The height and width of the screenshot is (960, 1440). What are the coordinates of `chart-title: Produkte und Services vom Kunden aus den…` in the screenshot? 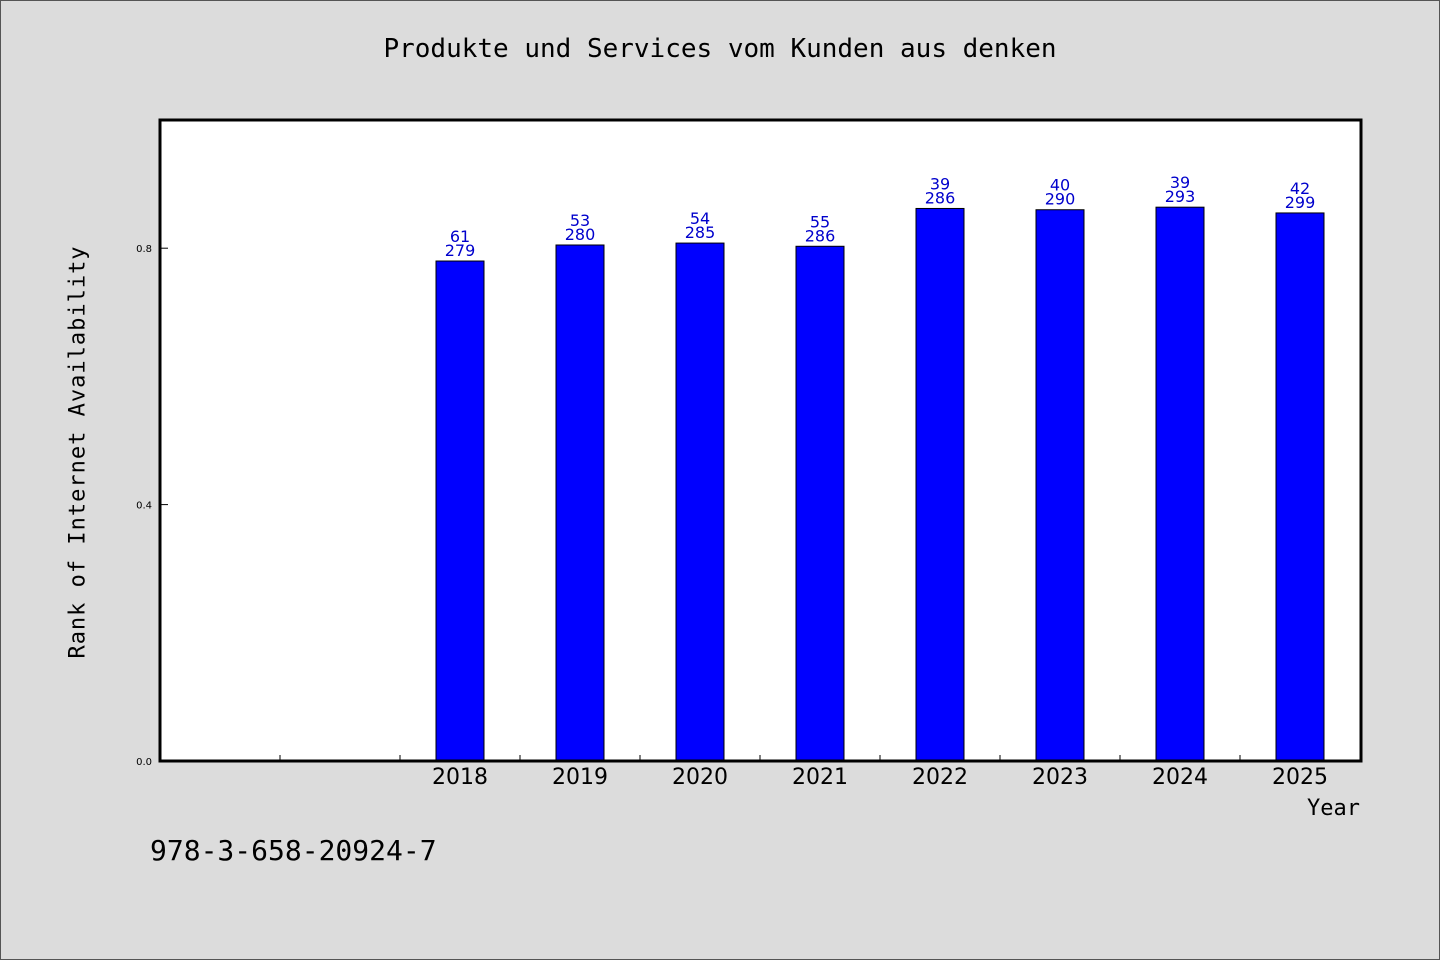 It's located at (720, 49).